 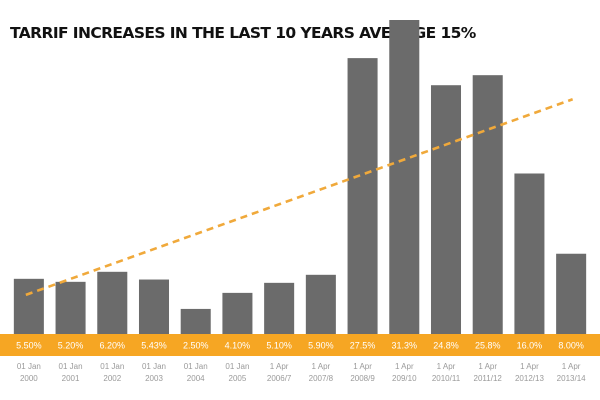 I want to click on value-band-layer, so click(x=300, y=345).